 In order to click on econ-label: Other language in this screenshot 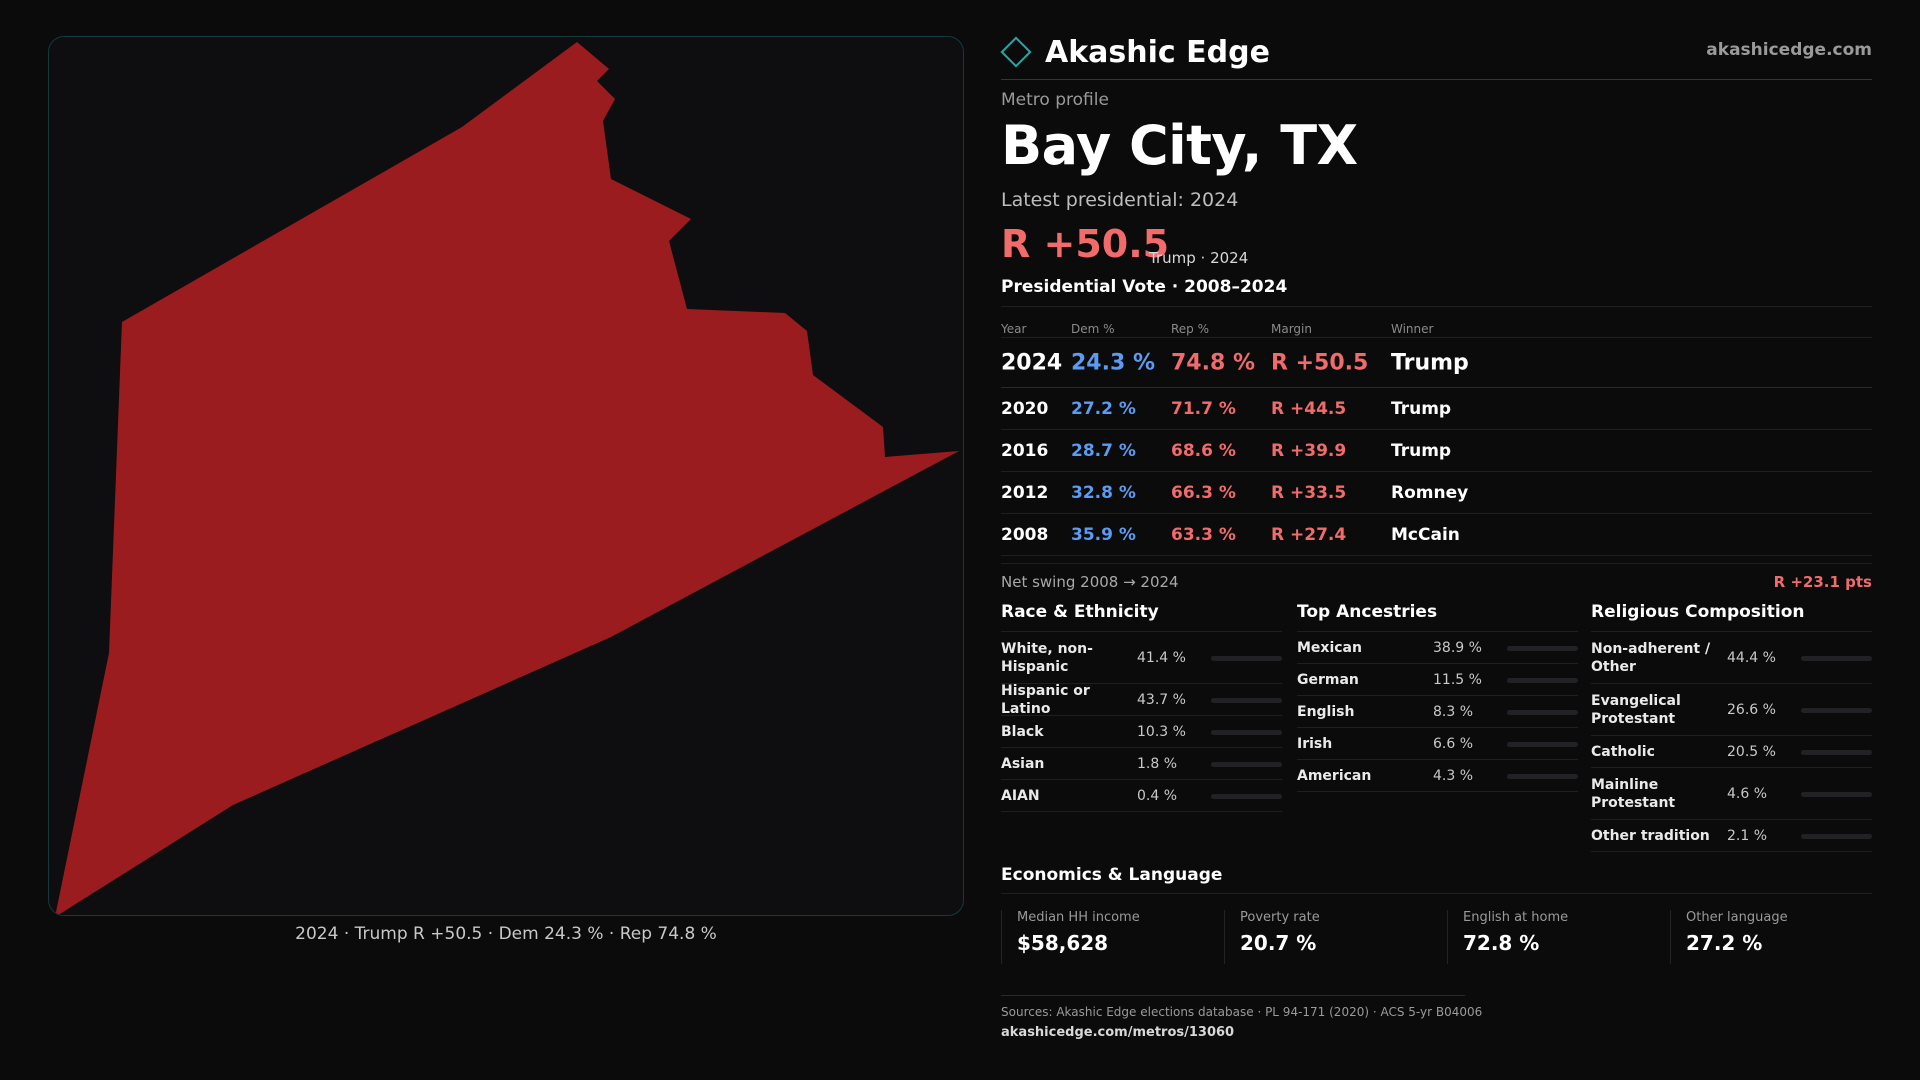, I will do `click(1737, 917)`.